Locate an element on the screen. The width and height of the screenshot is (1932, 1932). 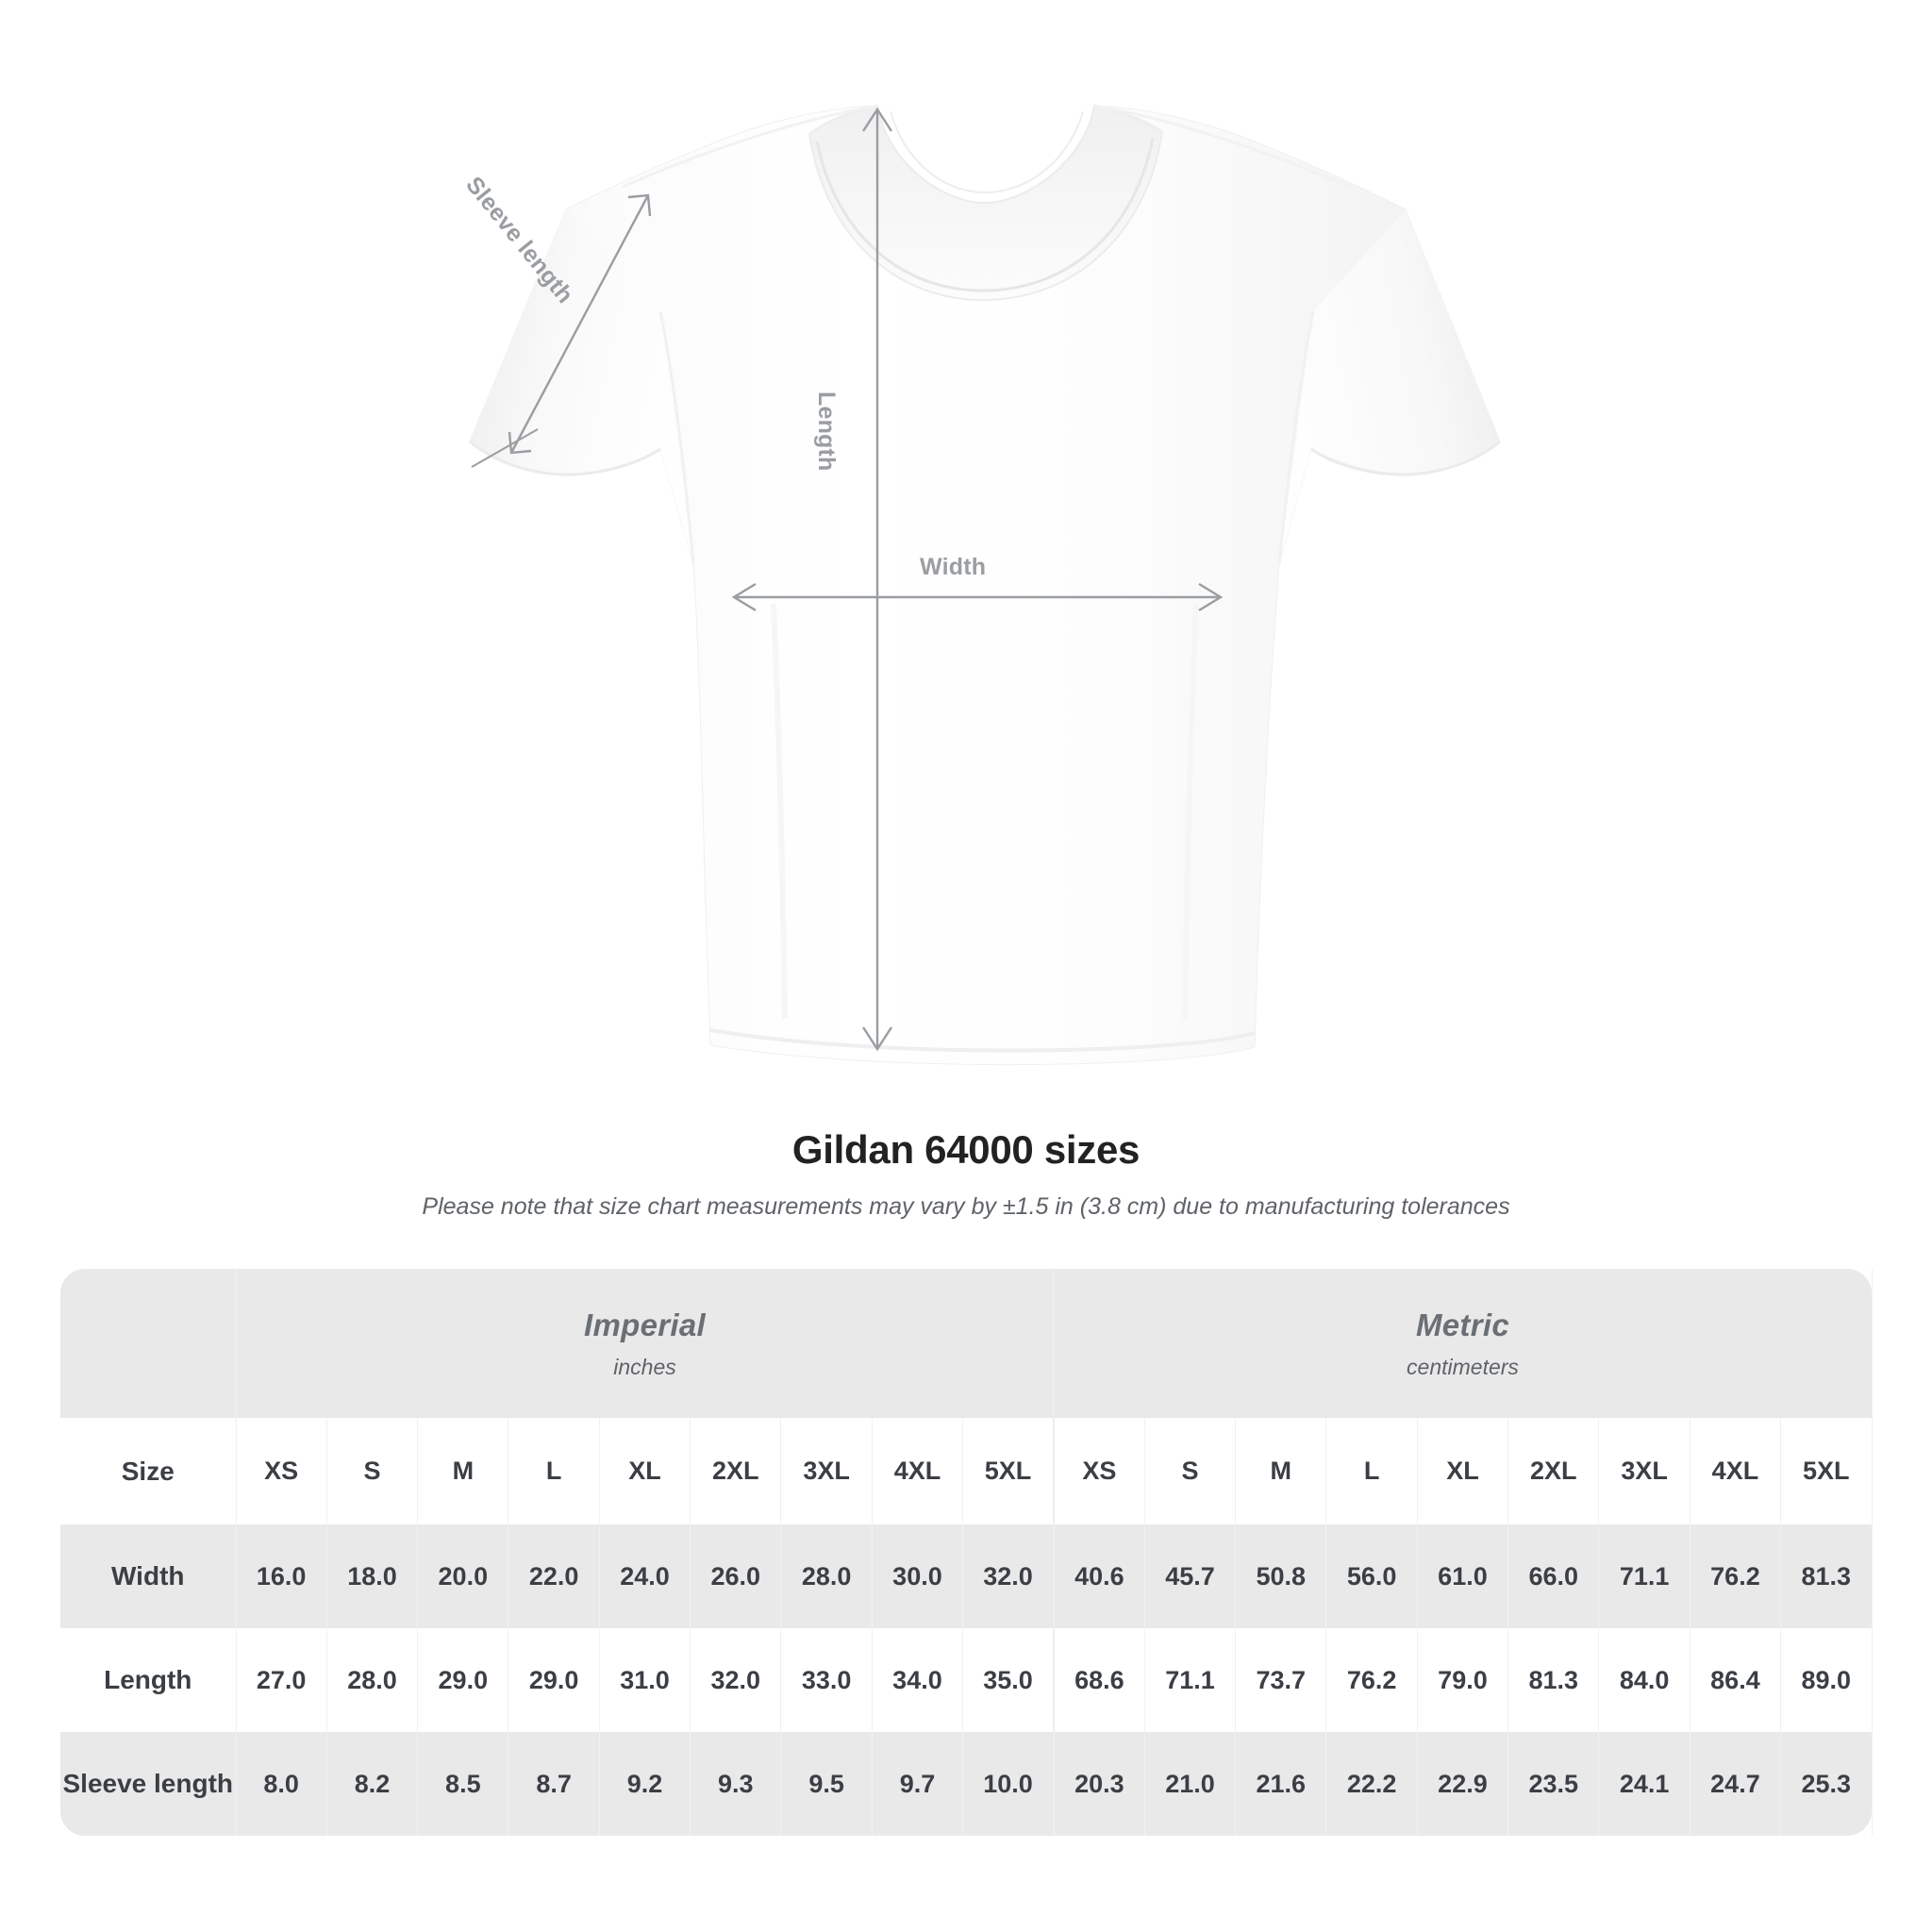
cell-width-imperial-5xl: 32.0 is located at coordinates (1008, 1576).